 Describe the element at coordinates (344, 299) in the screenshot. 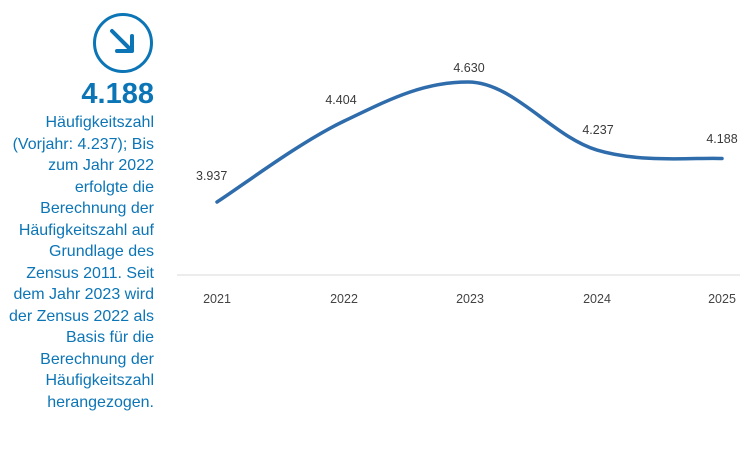

I see `x-tick-label: 2022` at that location.